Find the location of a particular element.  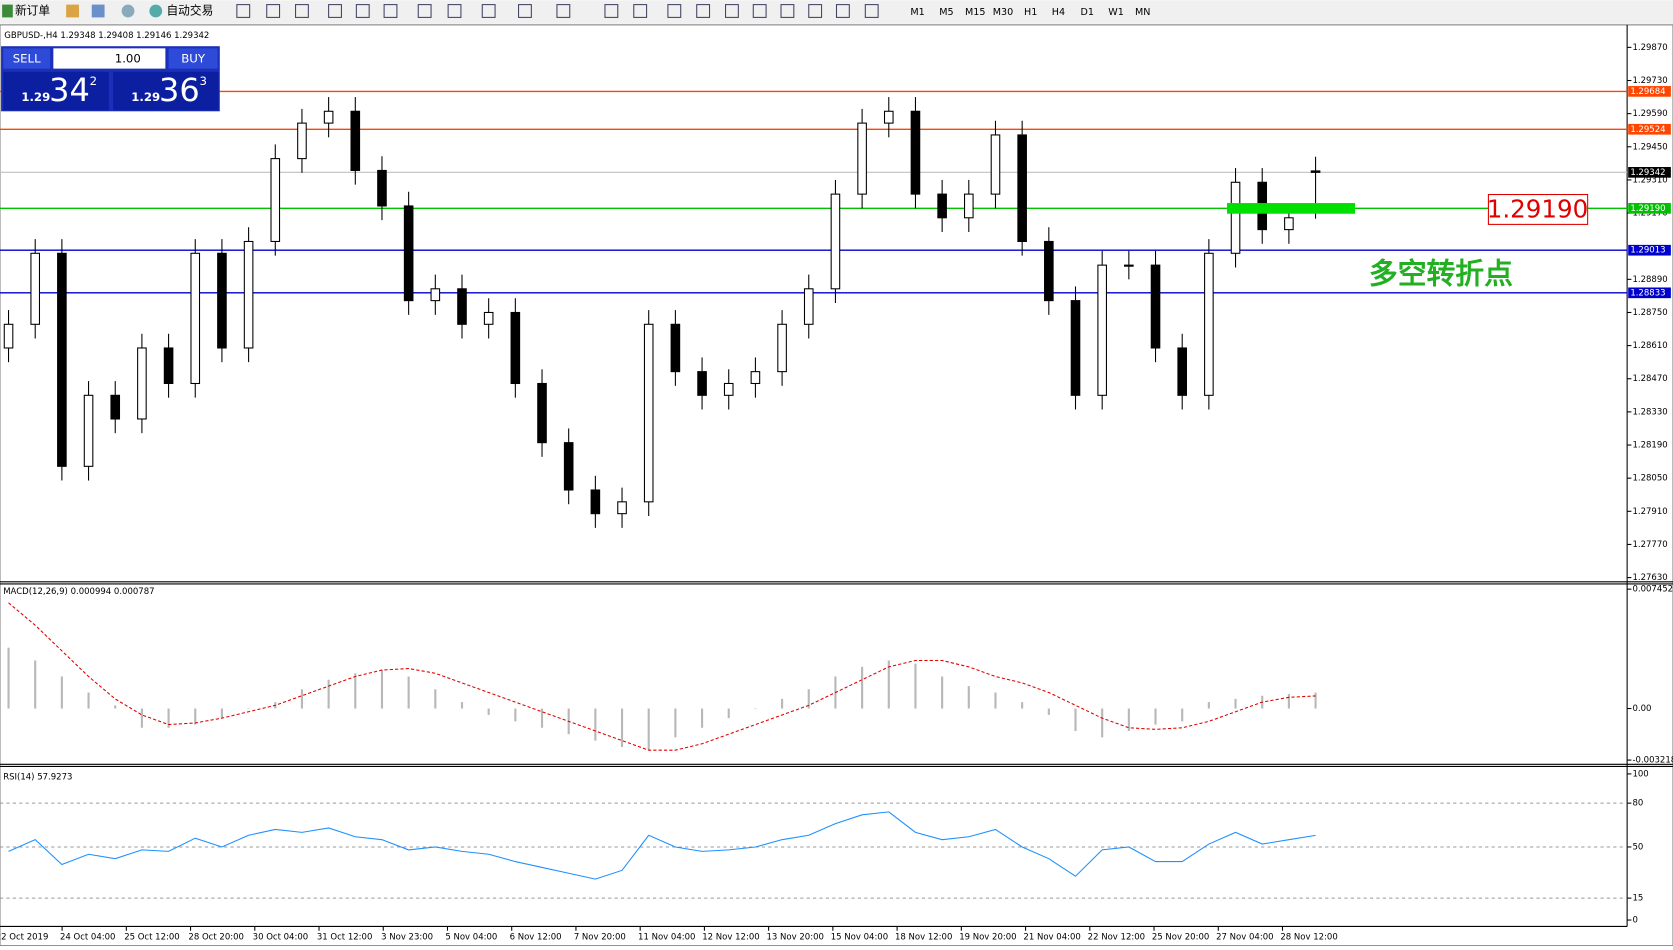

sell-label: SELL is located at coordinates (27, 59).